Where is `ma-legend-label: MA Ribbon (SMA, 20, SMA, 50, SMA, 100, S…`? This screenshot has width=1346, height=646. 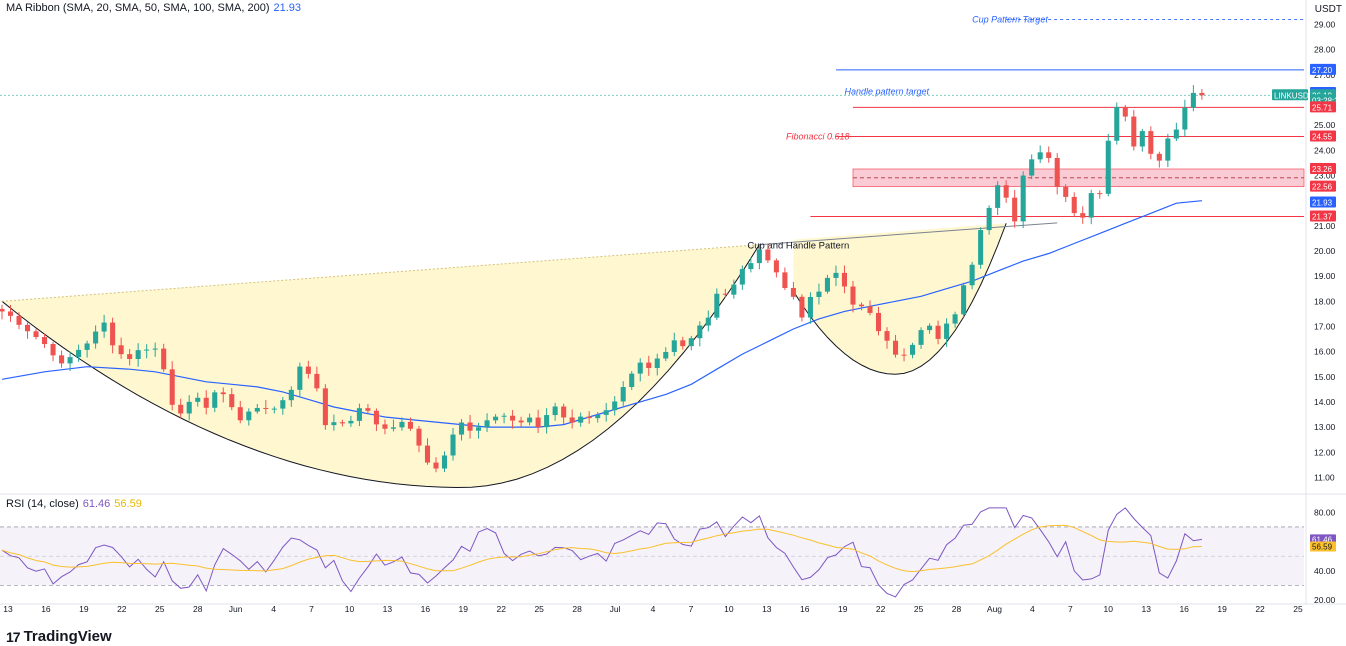
ma-legend-label: MA Ribbon (SMA, 20, SMA, 50, SMA, 100, S… is located at coordinates (138, 8).